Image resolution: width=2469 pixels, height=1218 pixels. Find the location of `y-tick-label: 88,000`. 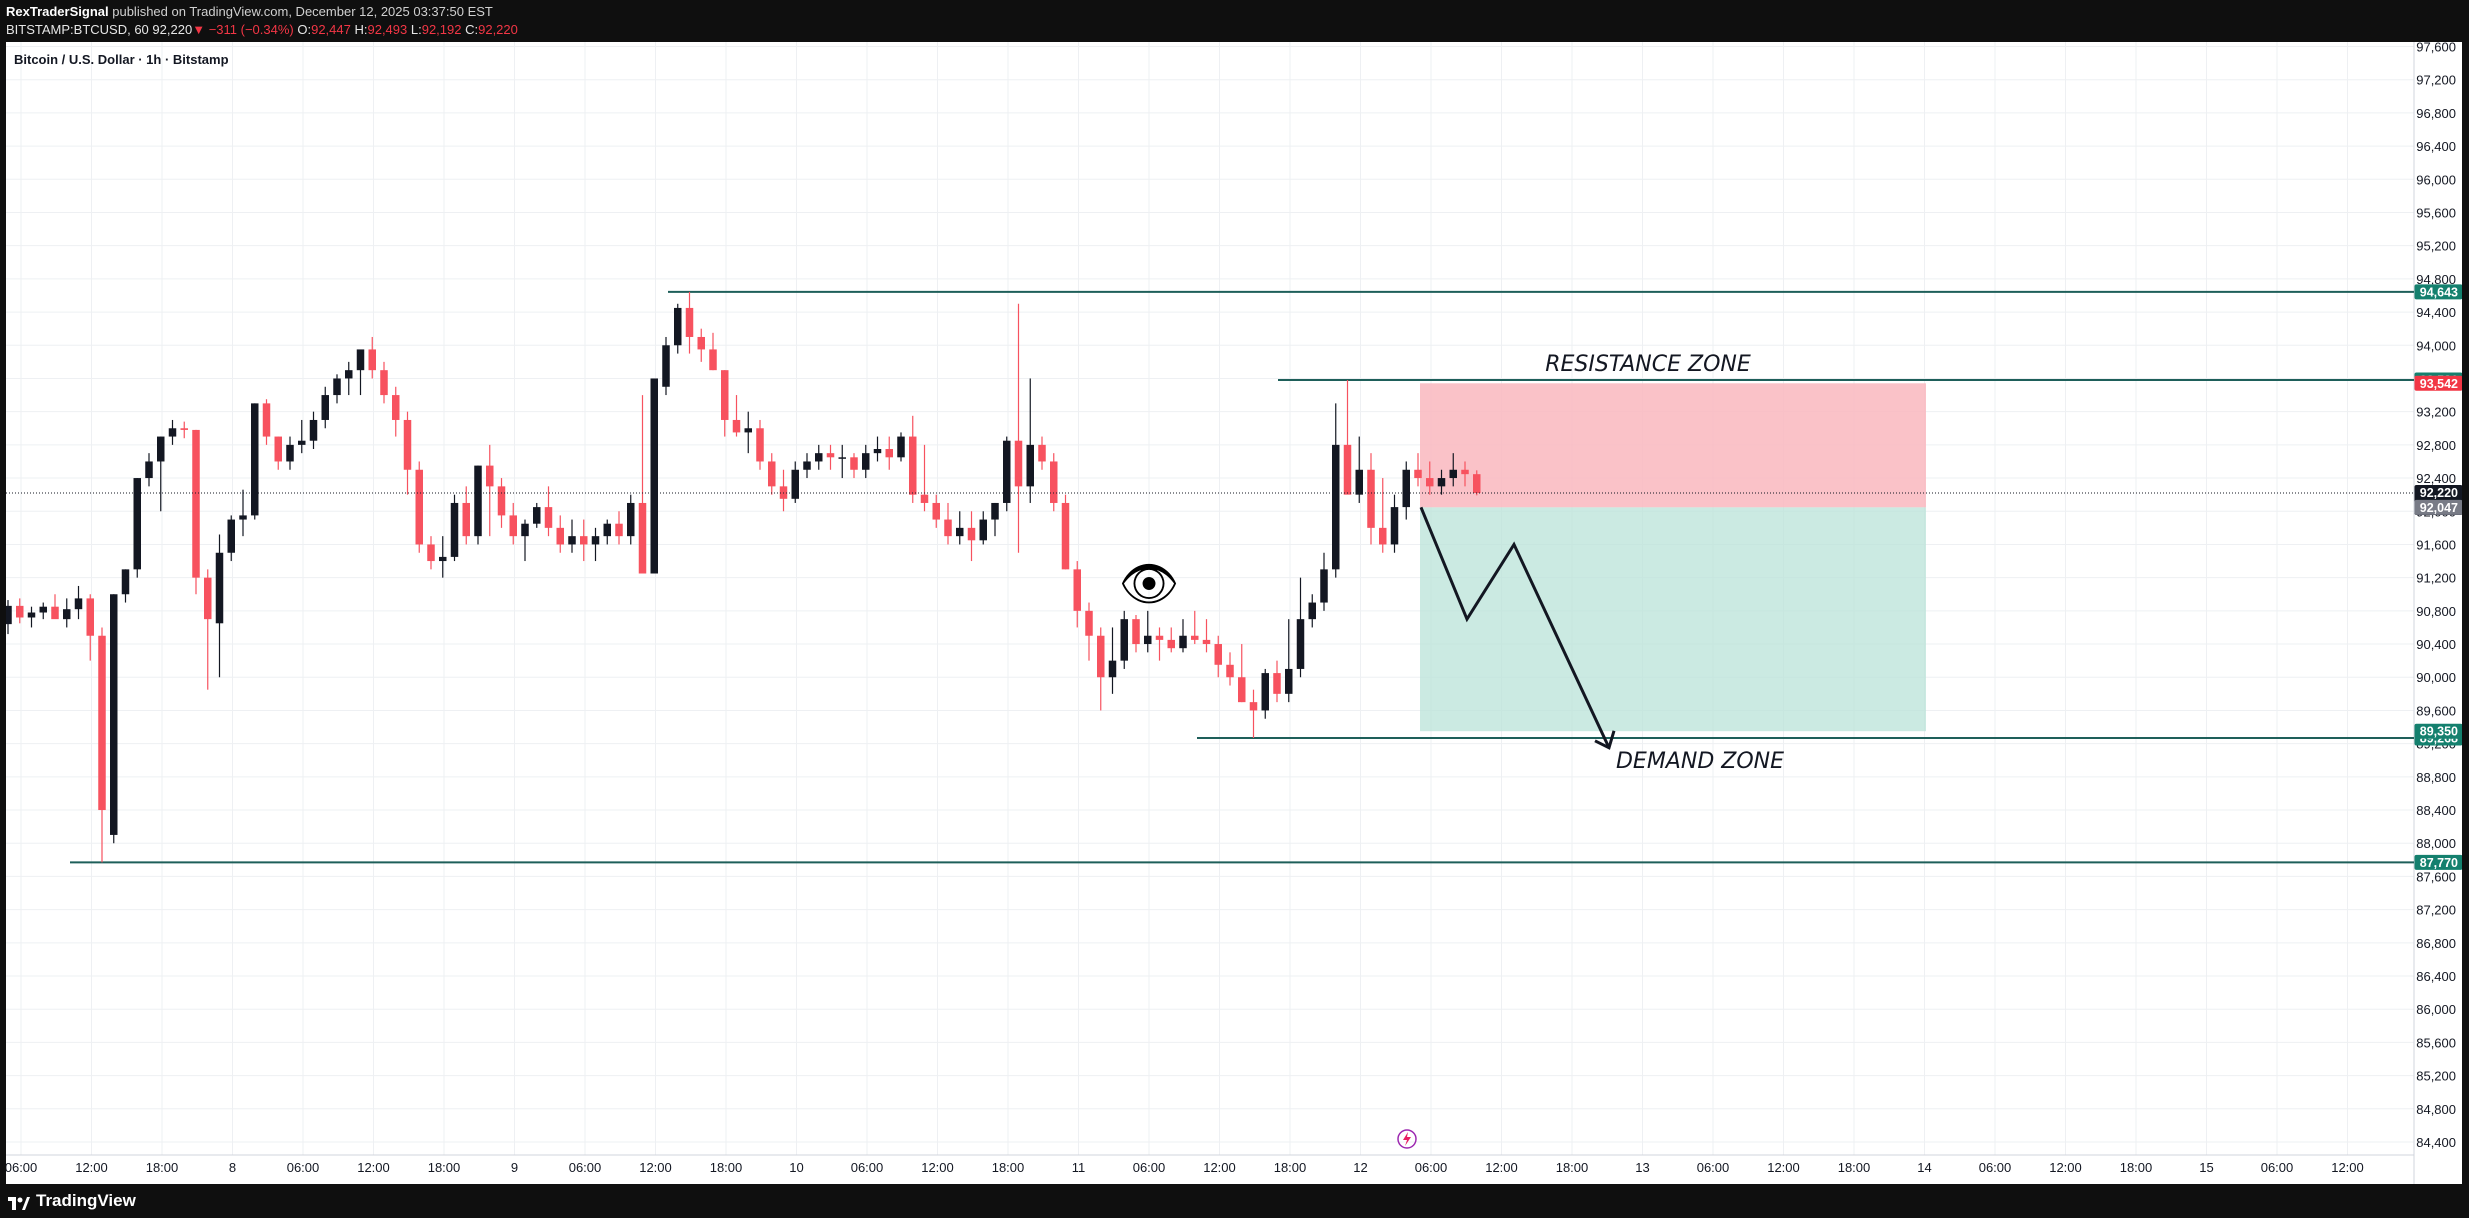

y-tick-label: 88,000 is located at coordinates (2436, 843).